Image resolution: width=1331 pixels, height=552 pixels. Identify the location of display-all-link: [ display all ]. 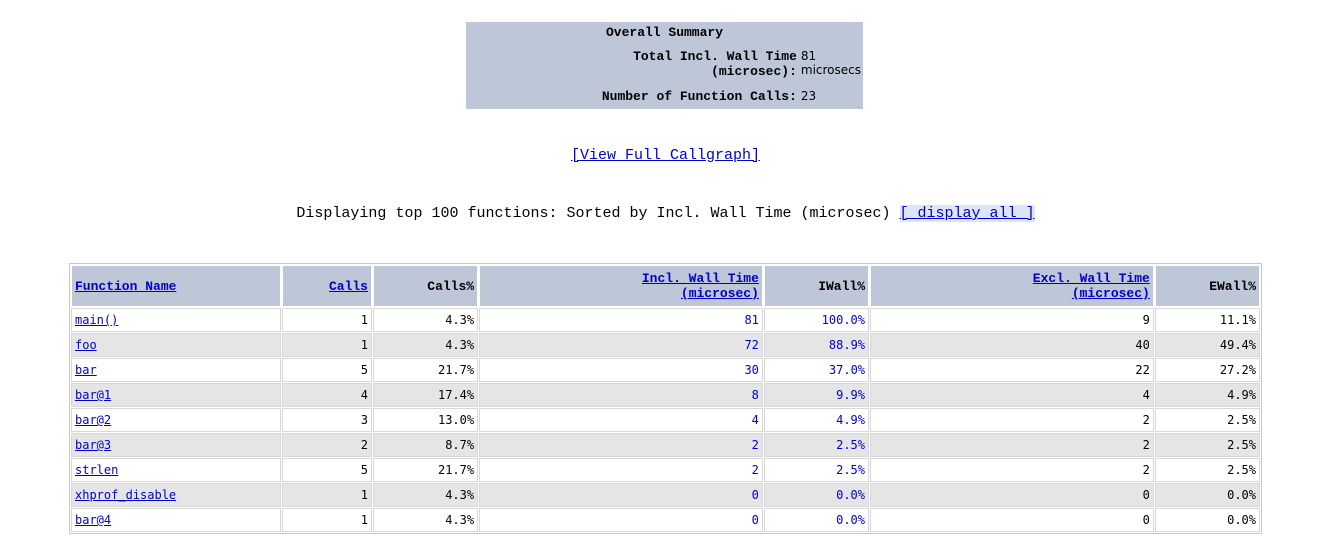
(967, 213).